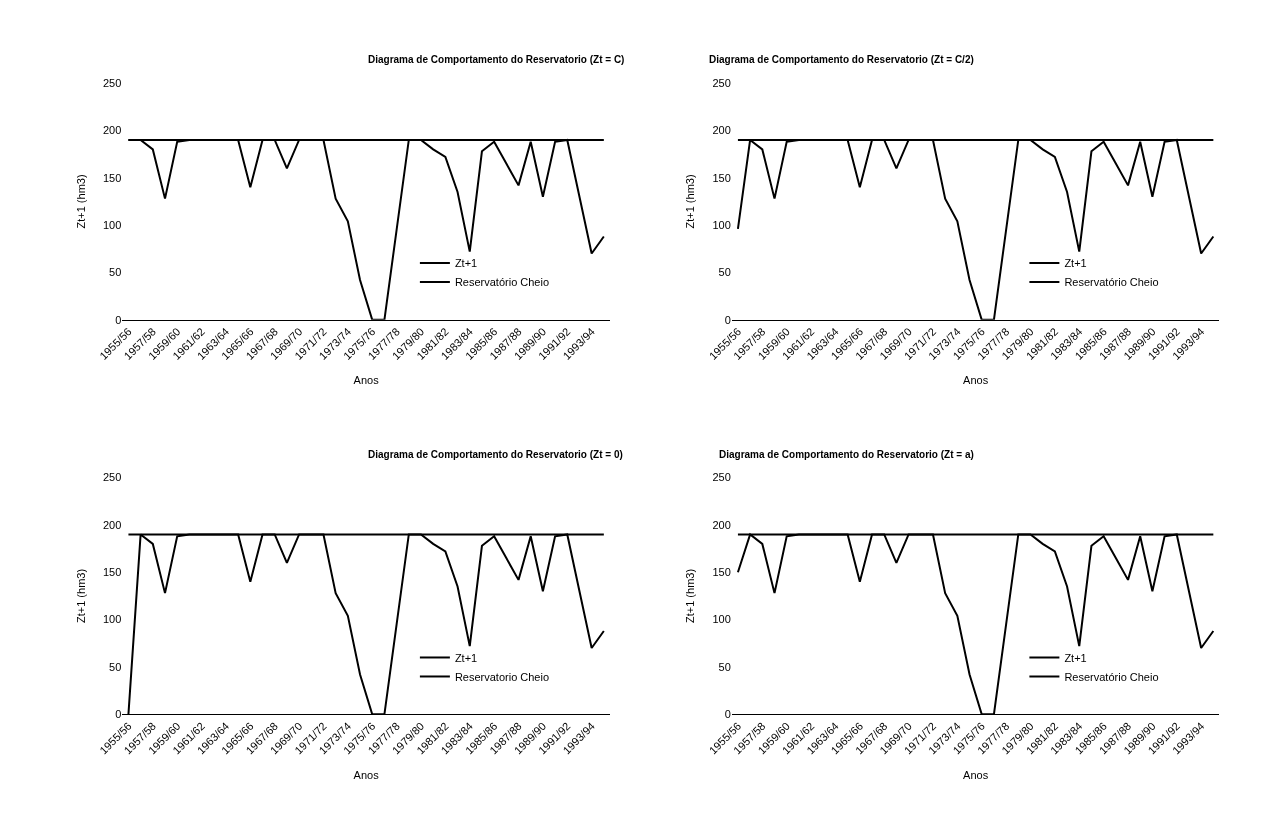  I want to click on chart-title: Diagrama de Comportamento do Reservatorio (Zt = a), so click(846, 454).